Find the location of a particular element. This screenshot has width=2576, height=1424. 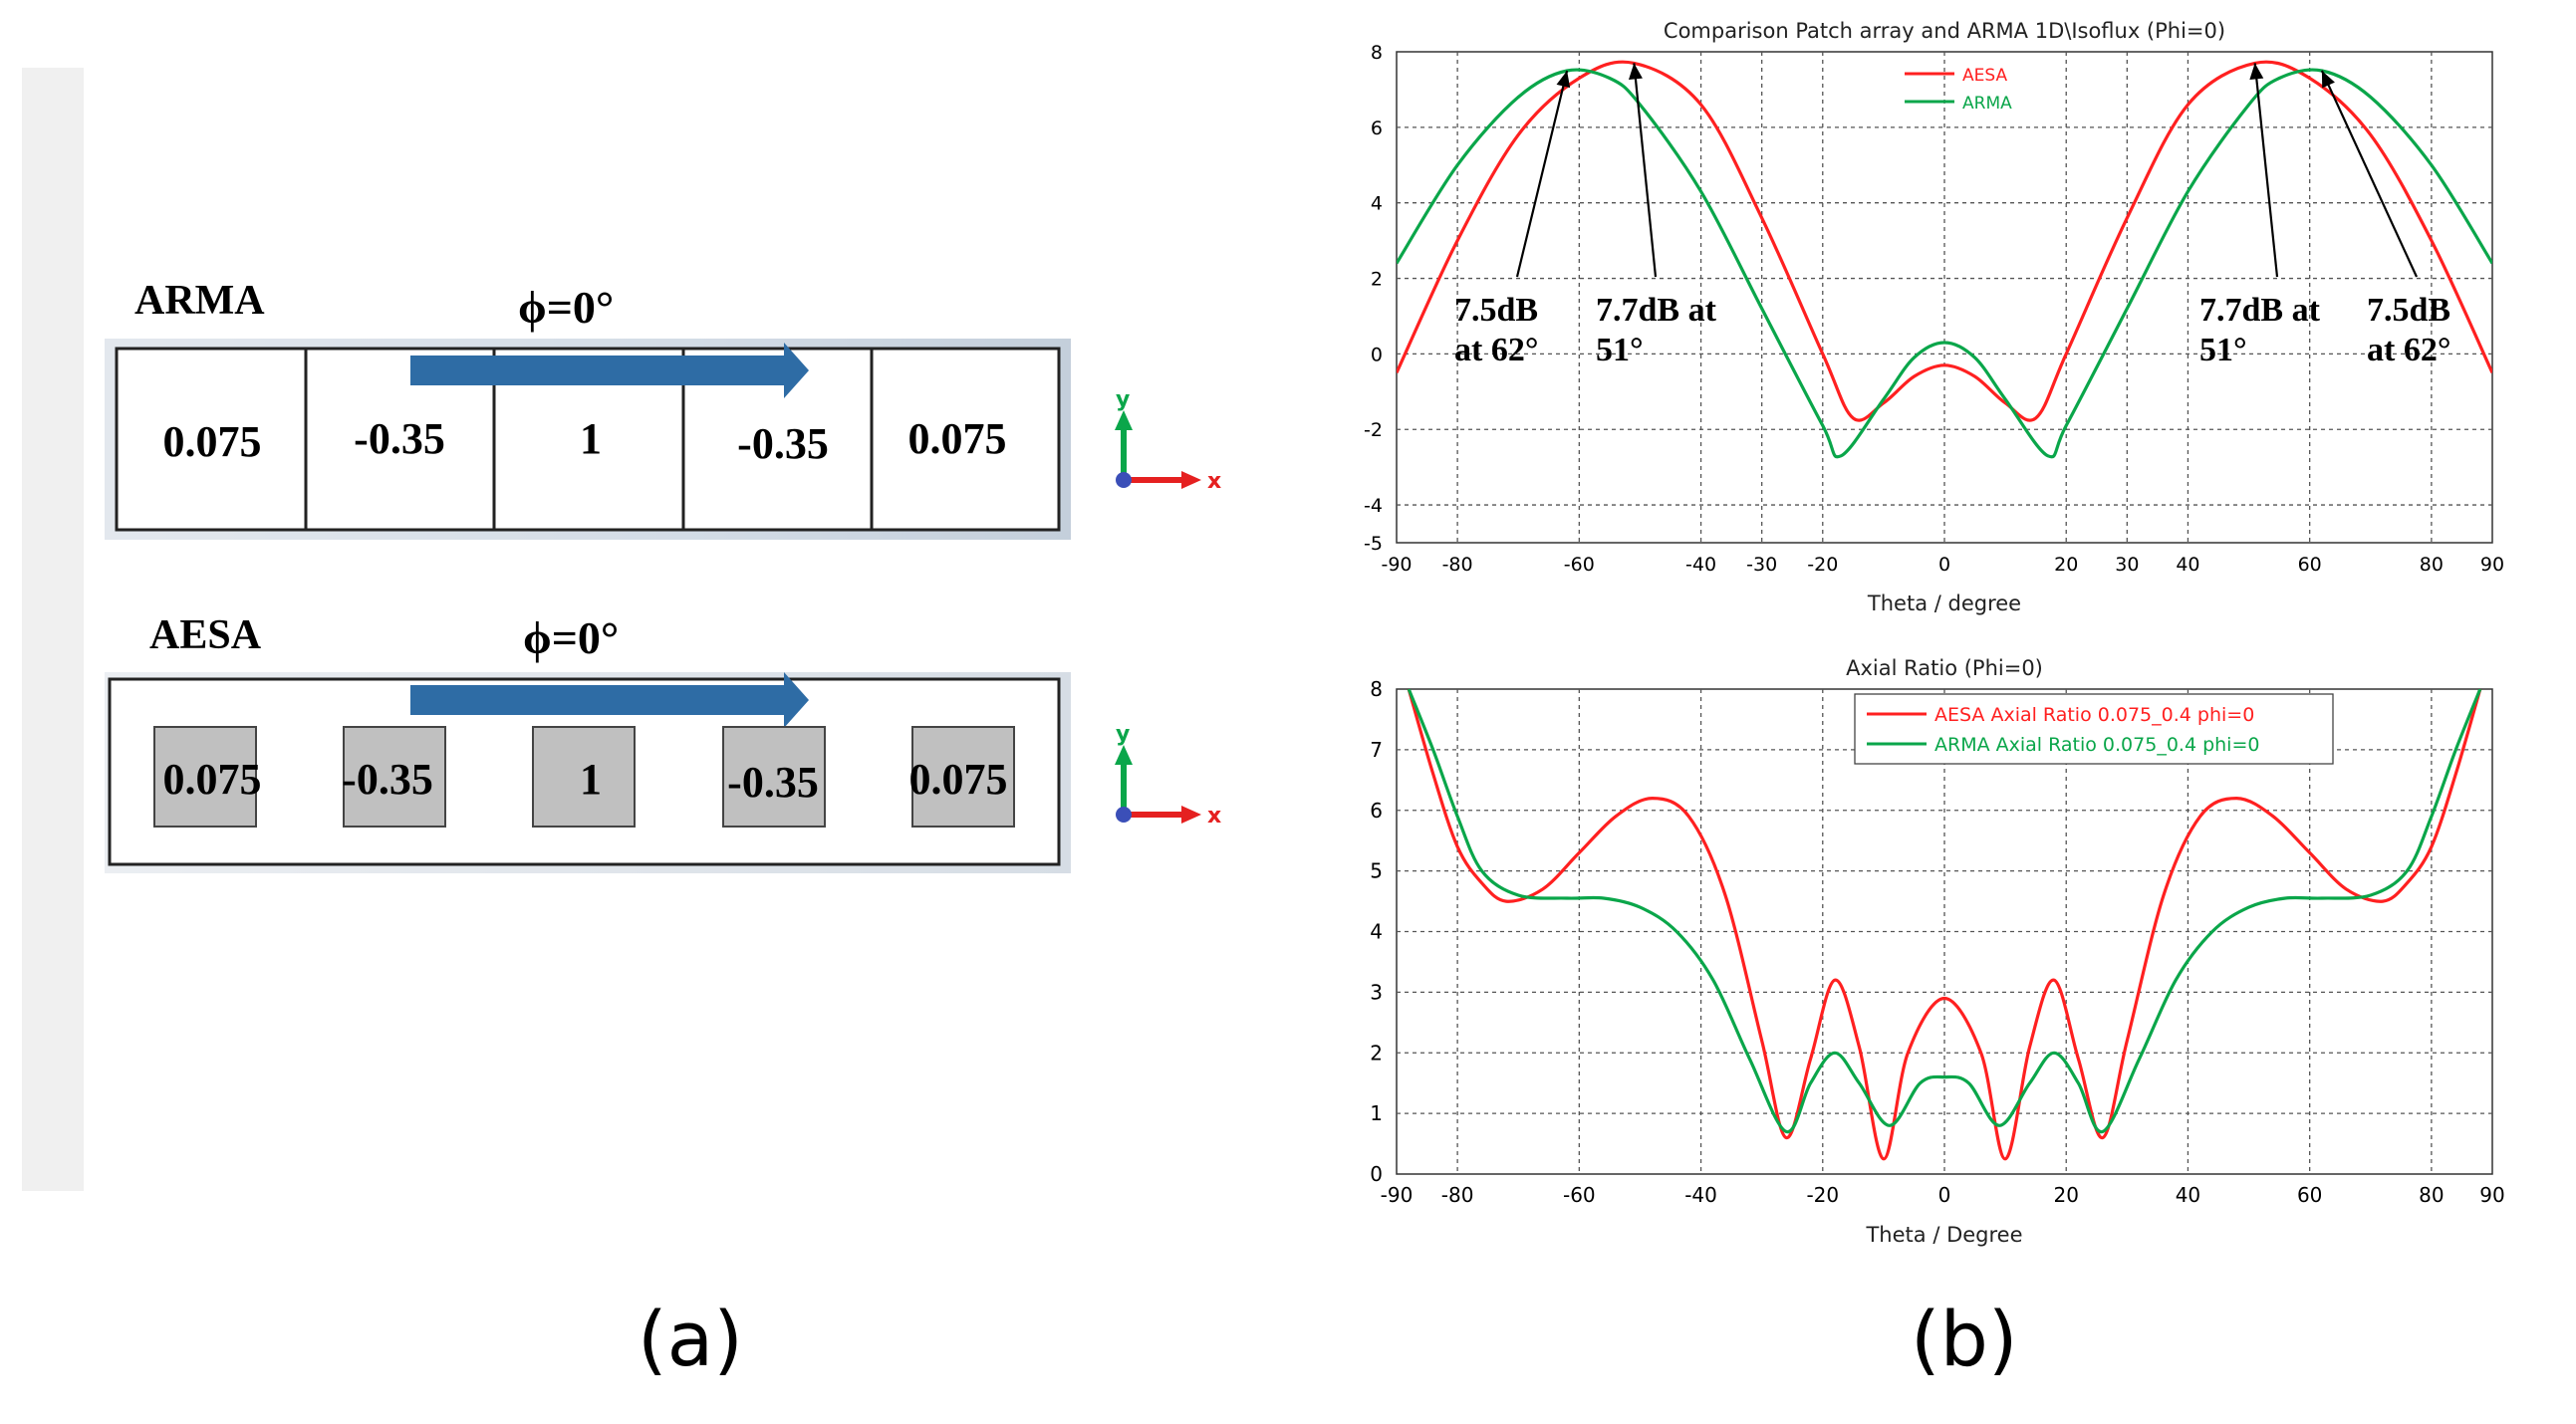

y-tick-label: 7 is located at coordinates (1376, 750).